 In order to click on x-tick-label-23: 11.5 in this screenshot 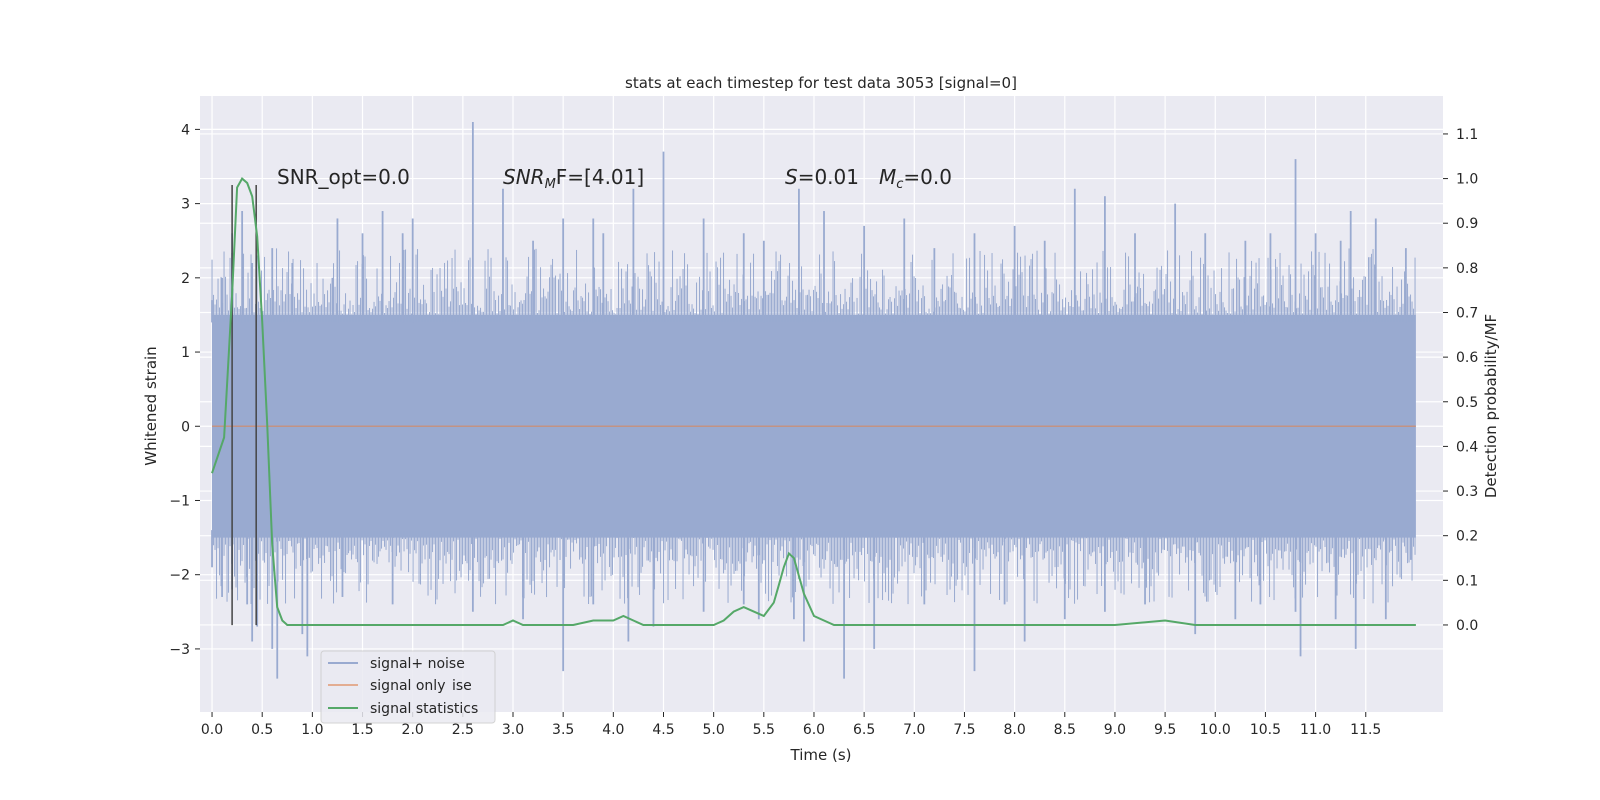, I will do `click(1365, 730)`.